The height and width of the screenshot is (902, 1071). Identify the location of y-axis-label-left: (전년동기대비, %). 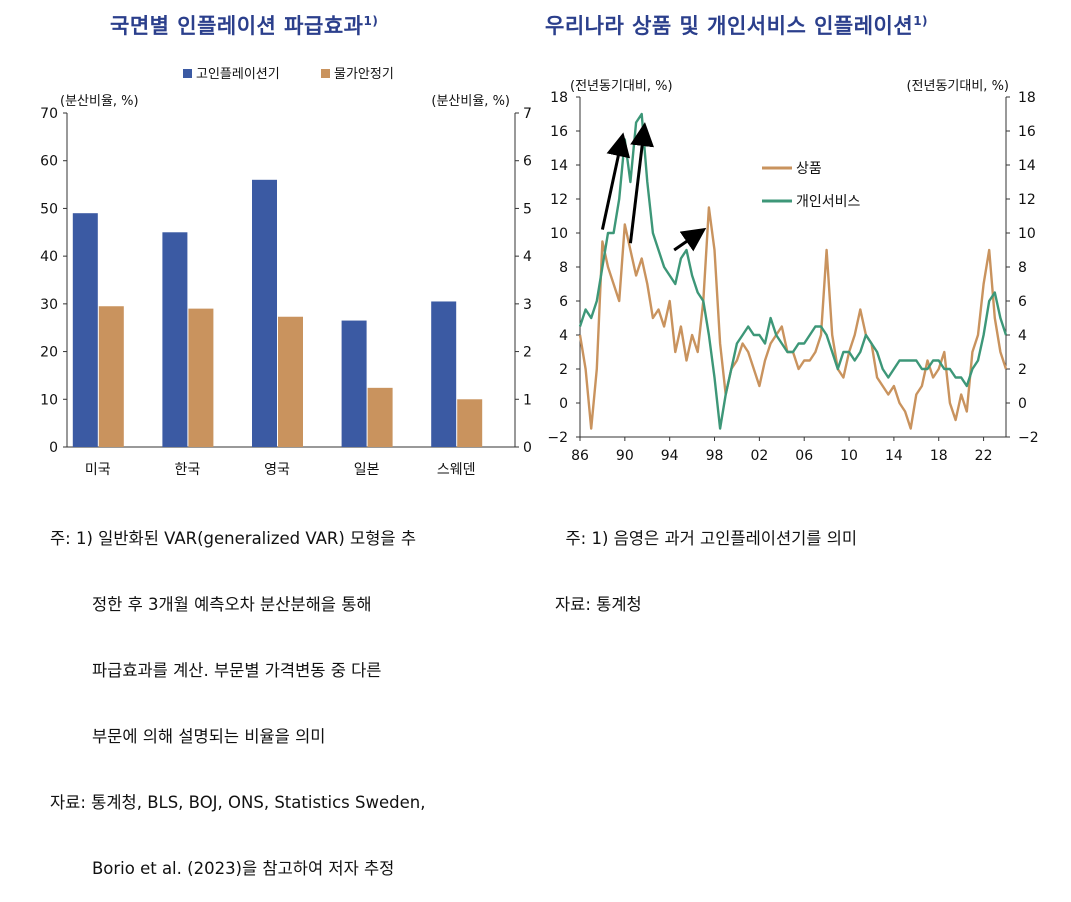
(621, 86).